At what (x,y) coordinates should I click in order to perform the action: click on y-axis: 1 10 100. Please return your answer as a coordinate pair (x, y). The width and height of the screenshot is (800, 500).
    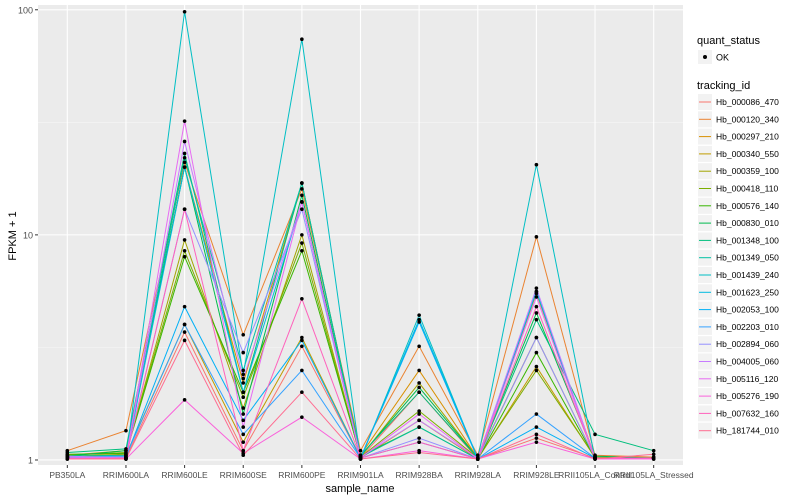
    Looking at the image, I should click on (28, 235).